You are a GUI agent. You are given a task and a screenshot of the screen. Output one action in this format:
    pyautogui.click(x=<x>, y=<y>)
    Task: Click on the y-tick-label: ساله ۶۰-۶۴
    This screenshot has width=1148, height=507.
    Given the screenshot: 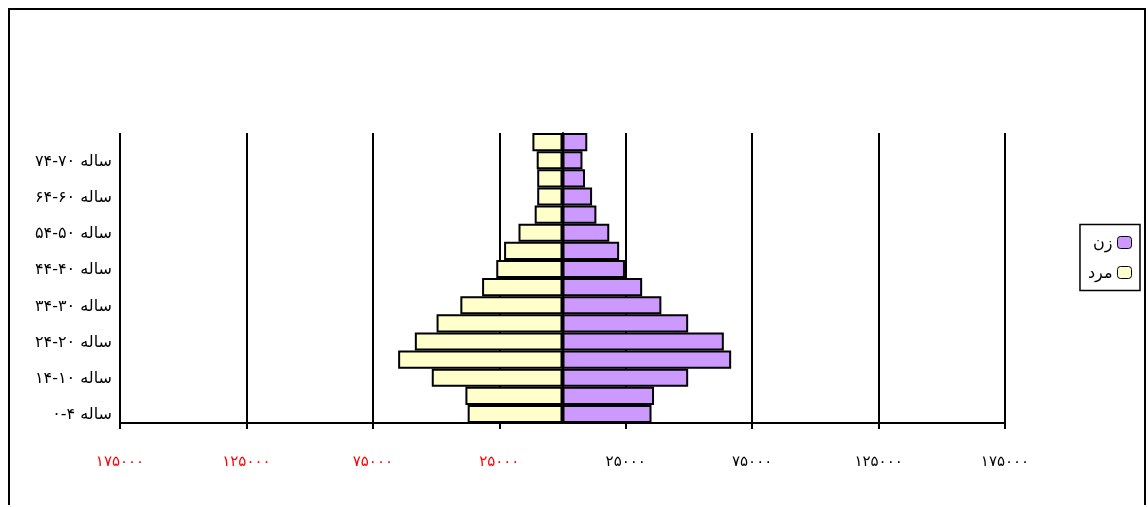 What is the action you would take?
    pyautogui.click(x=73, y=196)
    